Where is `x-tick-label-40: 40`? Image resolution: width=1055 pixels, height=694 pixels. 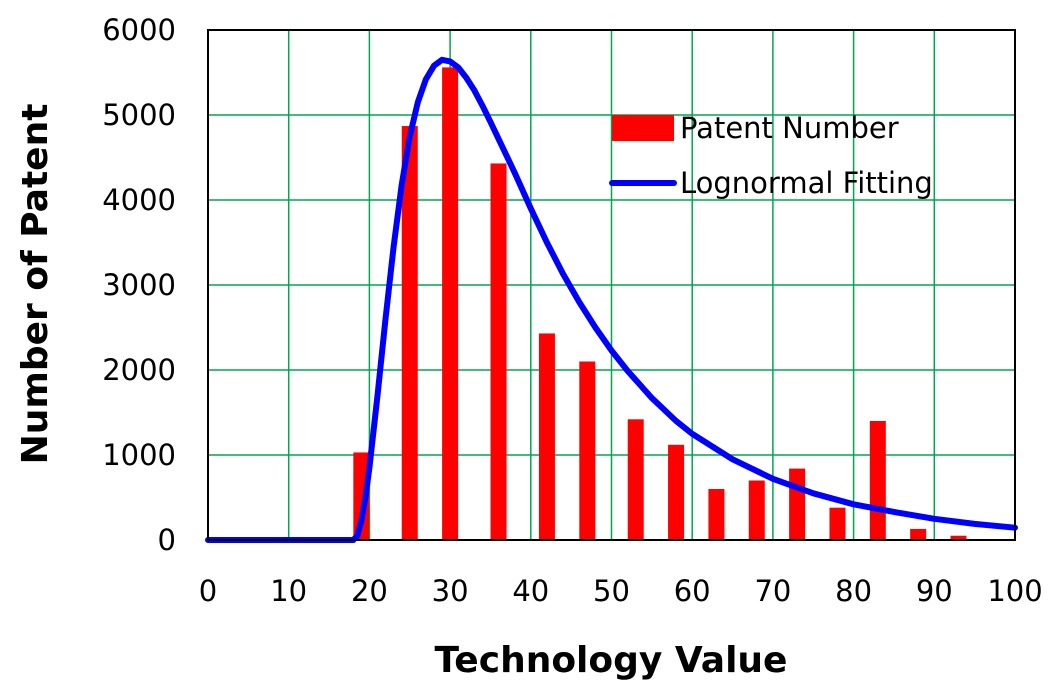
x-tick-label-40: 40 is located at coordinates (530, 591).